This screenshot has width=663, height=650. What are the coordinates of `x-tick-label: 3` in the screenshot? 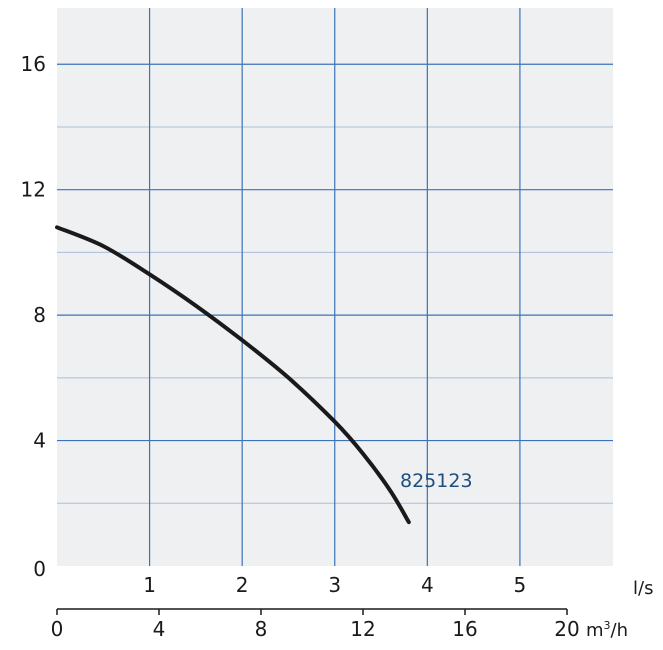 It's located at (334, 585).